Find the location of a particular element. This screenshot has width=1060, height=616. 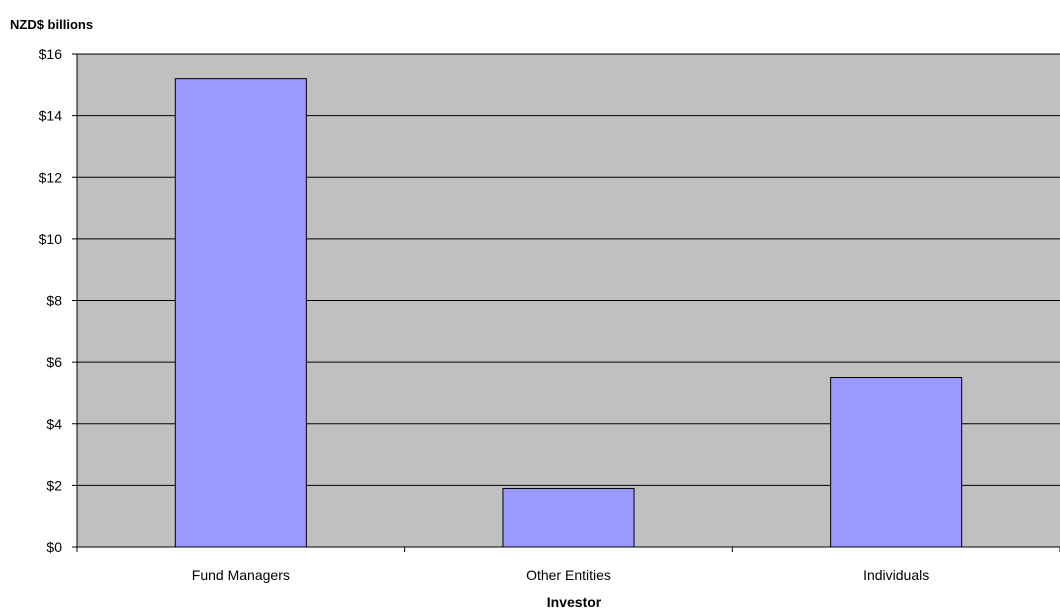

y-tick-label: $2 is located at coordinates (54, 485).